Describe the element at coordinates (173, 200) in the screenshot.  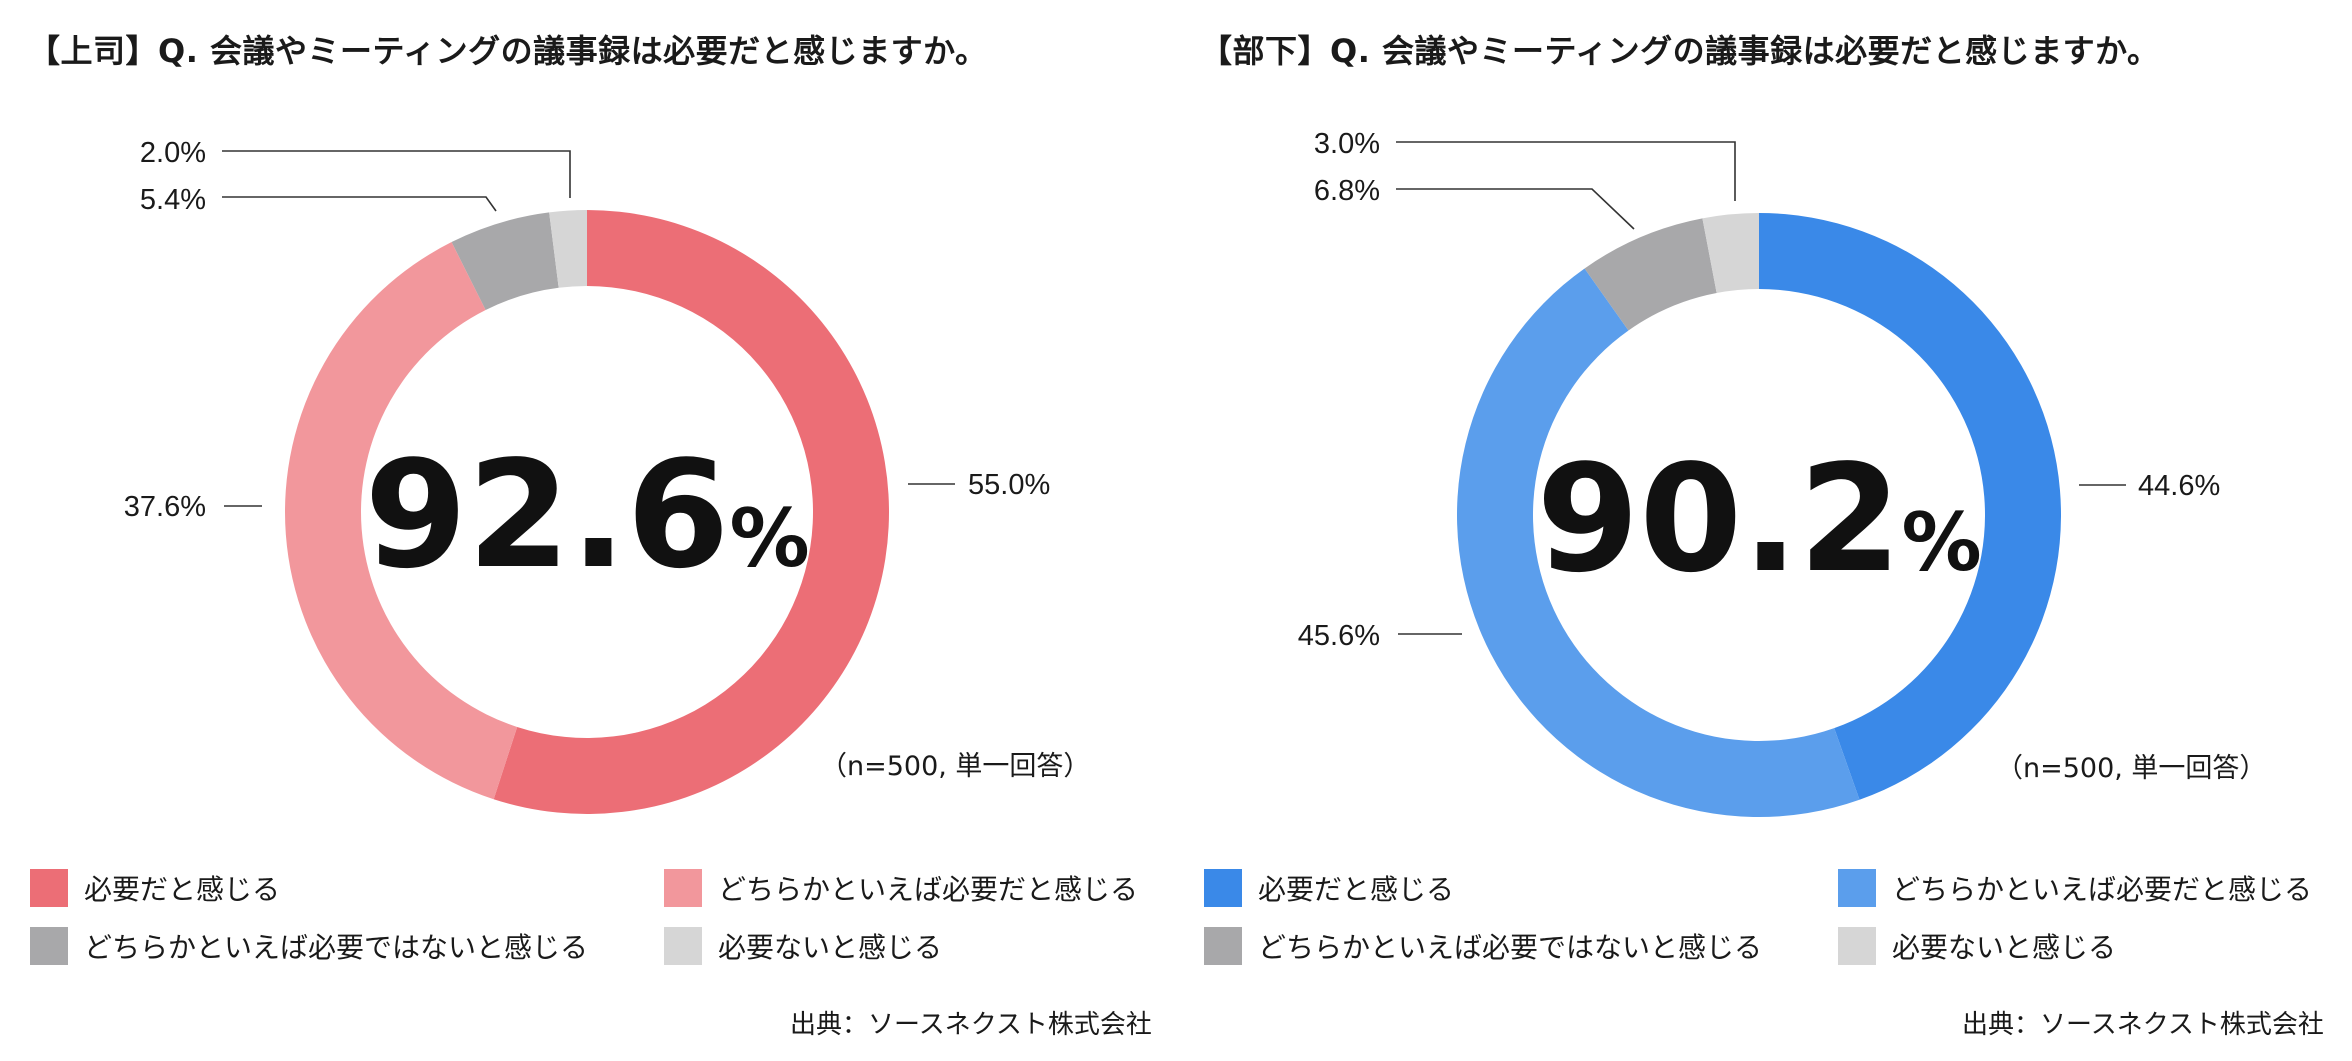
I see `value-label: 5.4%` at that location.